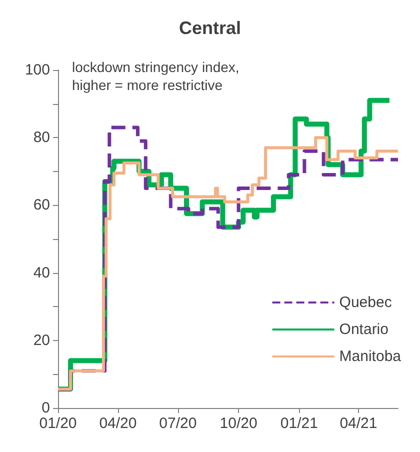  I want to click on y-tick-label: 40, so click(41, 273).